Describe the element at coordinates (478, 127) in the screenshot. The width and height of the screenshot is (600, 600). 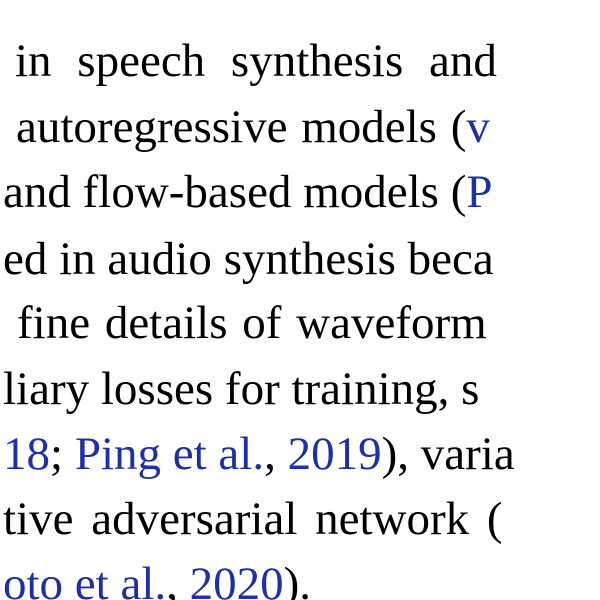
I see `citation-link: v` at that location.